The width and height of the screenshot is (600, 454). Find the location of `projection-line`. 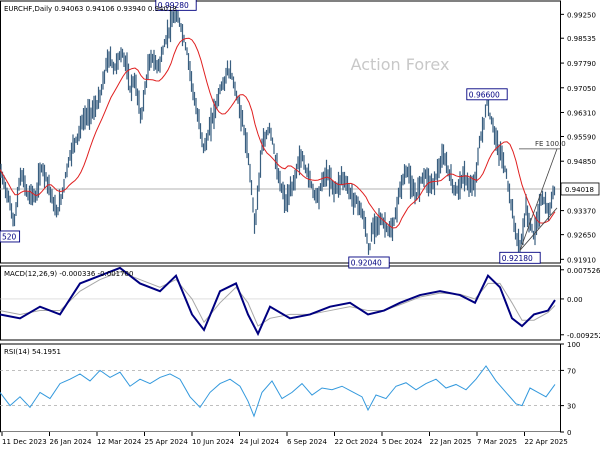

projection-line is located at coordinates (538, 199).